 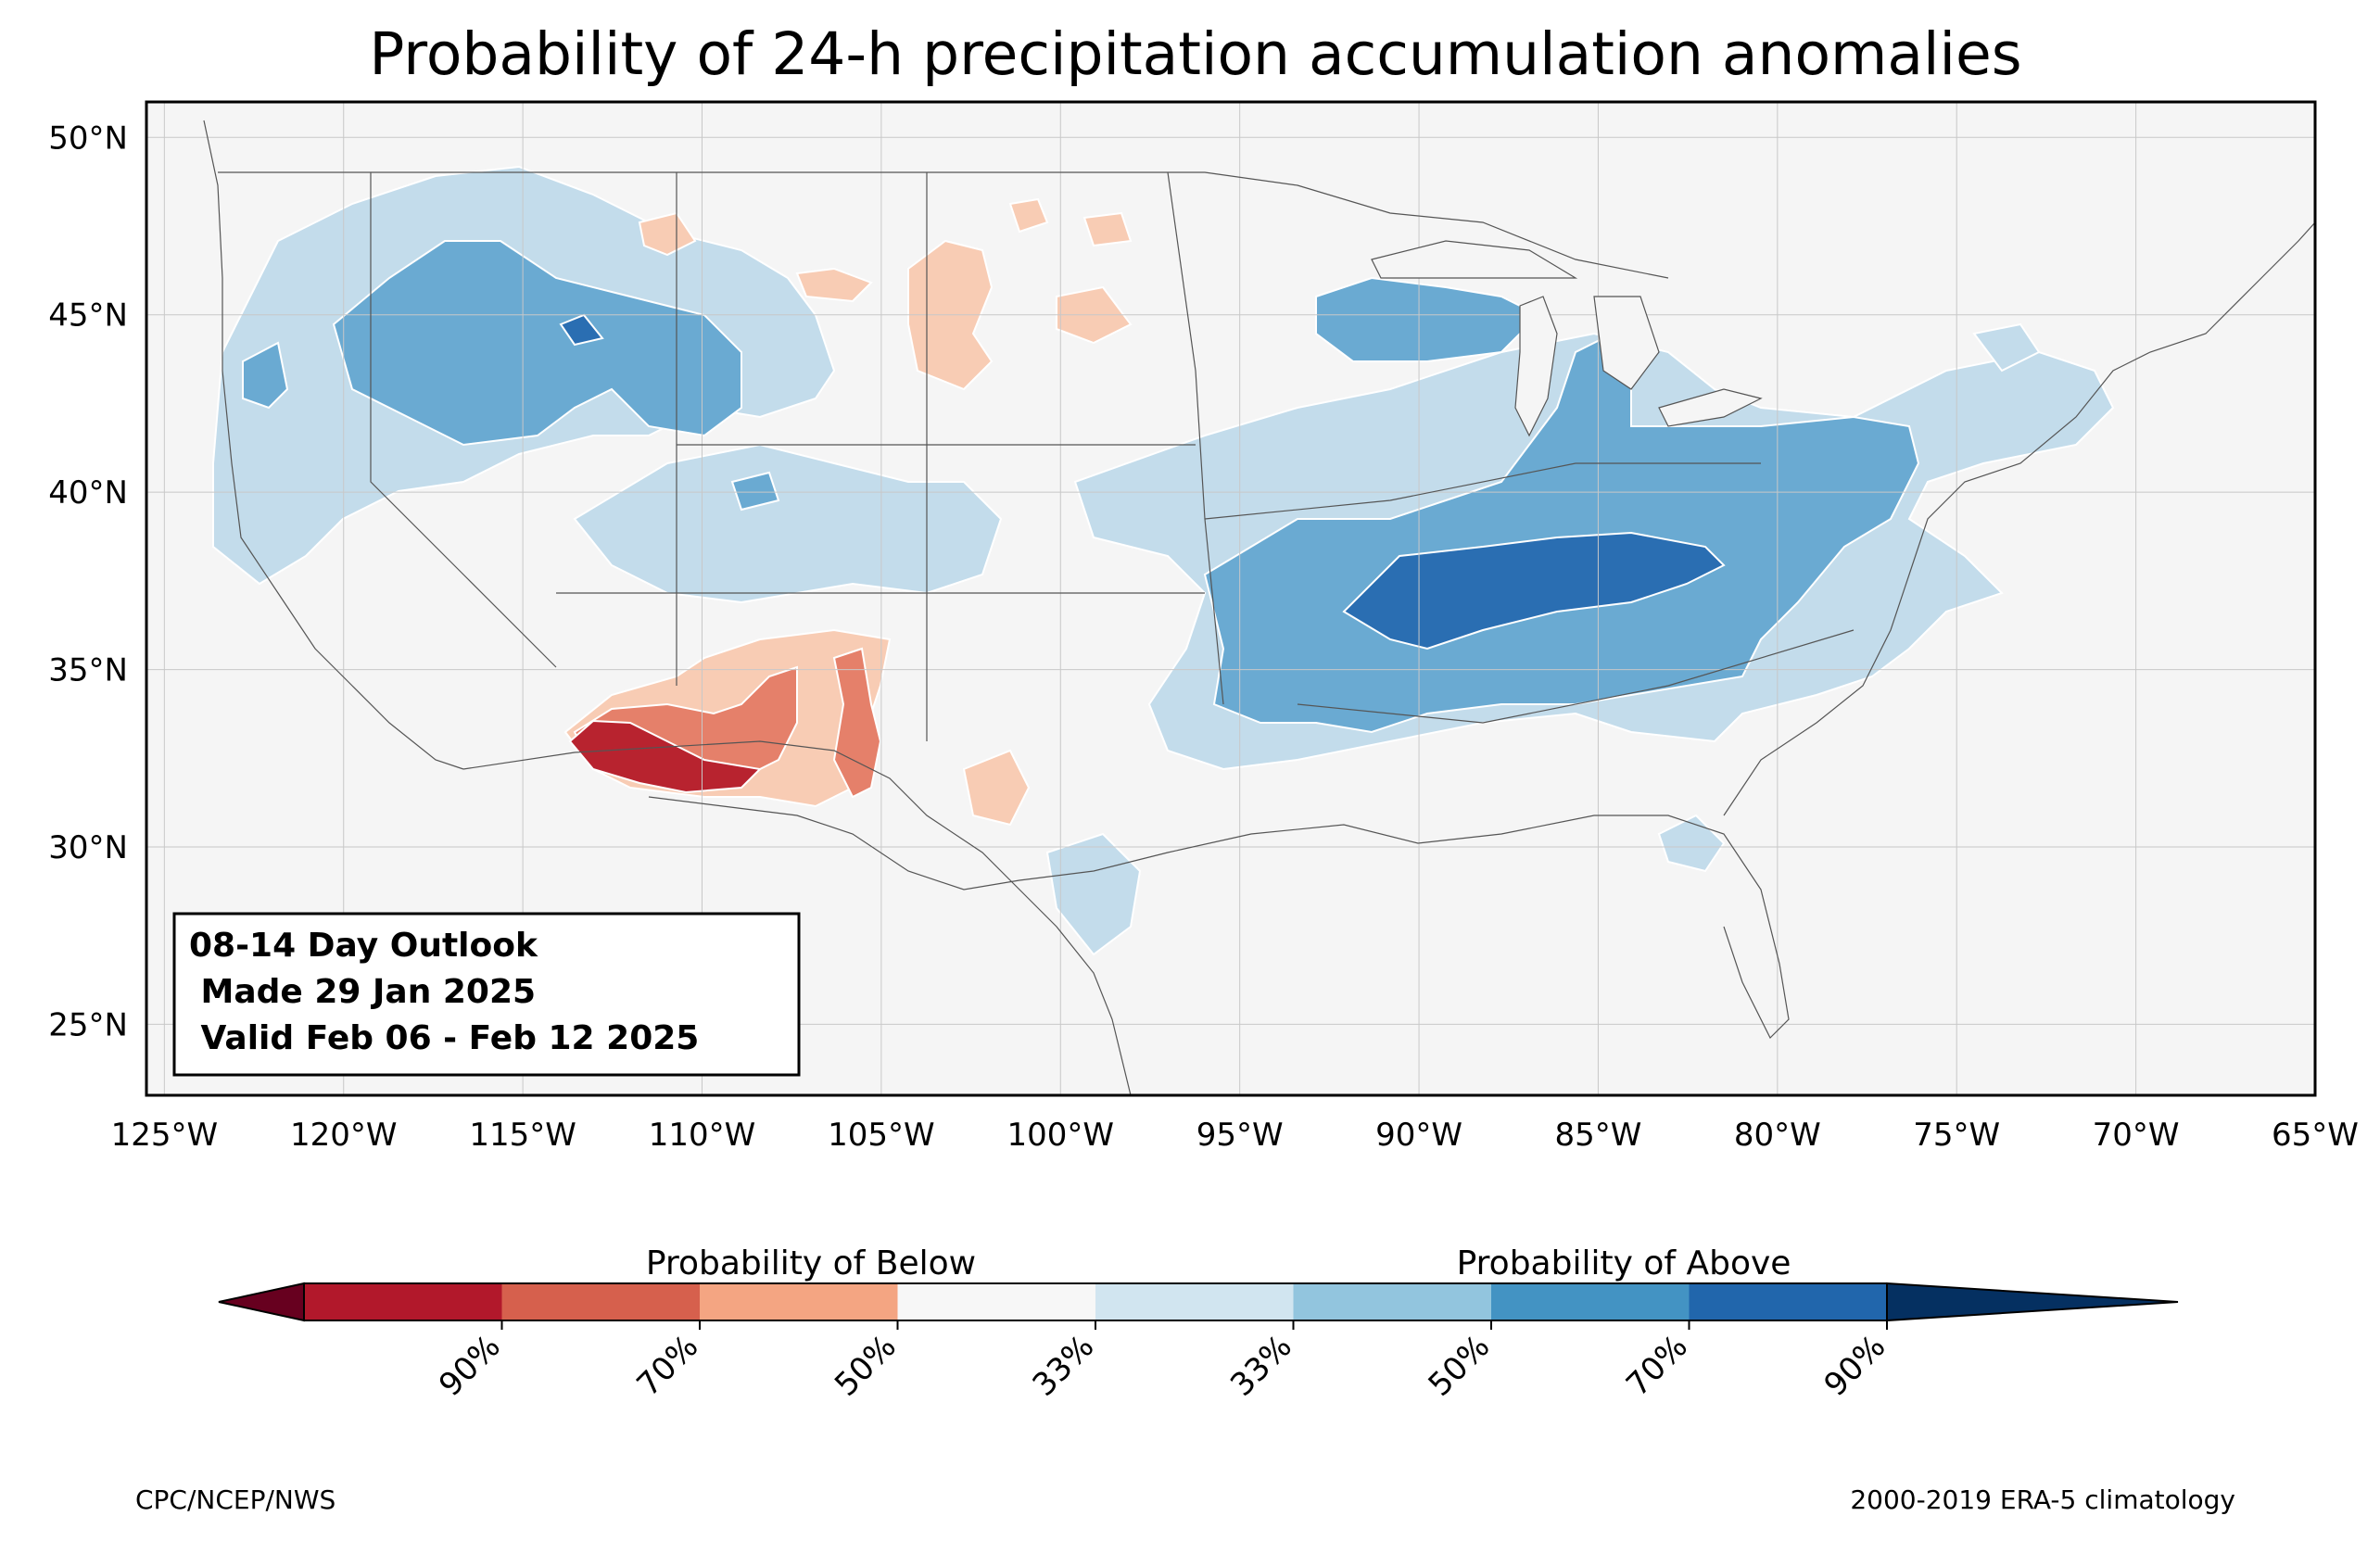 What do you see at coordinates (2136, 1135) in the screenshot?
I see `longitude-tick-label: 70°W` at bounding box center [2136, 1135].